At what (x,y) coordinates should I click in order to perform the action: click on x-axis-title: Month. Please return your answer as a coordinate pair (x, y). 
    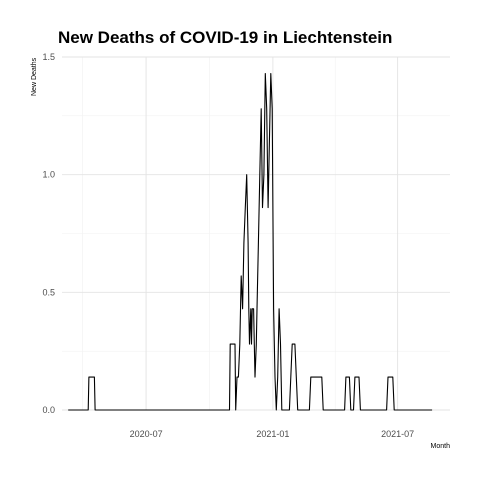
    Looking at the image, I should click on (441, 446).